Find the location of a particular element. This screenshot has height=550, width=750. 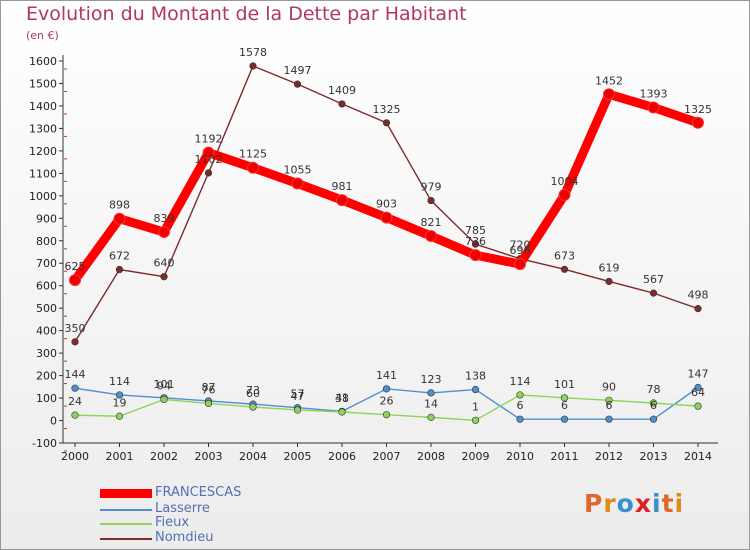

chart-unit: (en €) is located at coordinates (42, 35).